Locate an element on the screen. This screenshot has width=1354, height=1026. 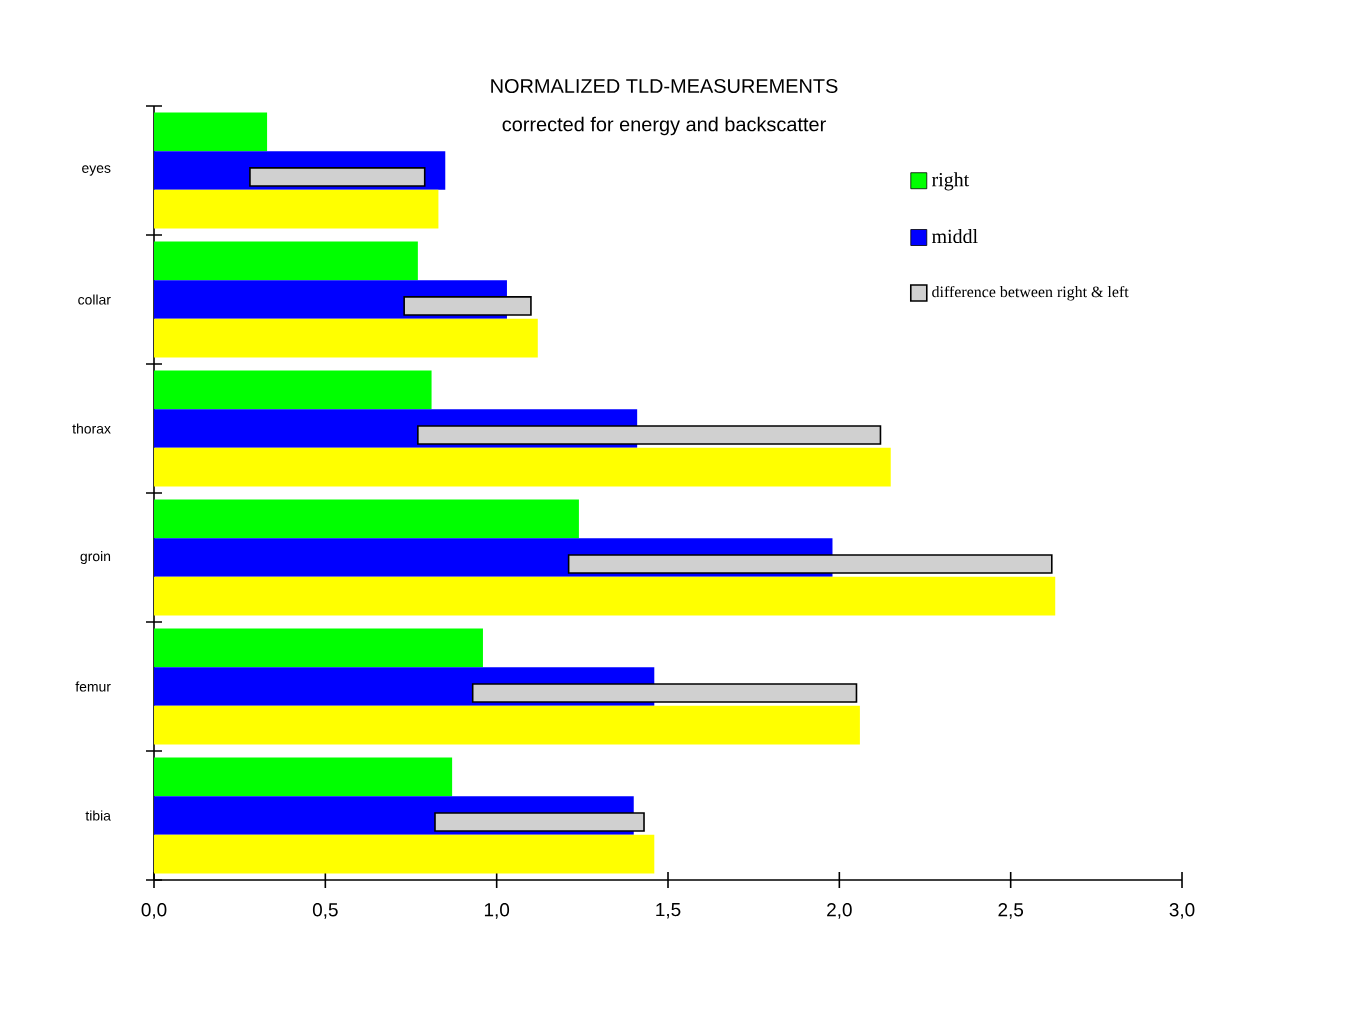
x-tick-label: 2,0 is located at coordinates (839, 911).